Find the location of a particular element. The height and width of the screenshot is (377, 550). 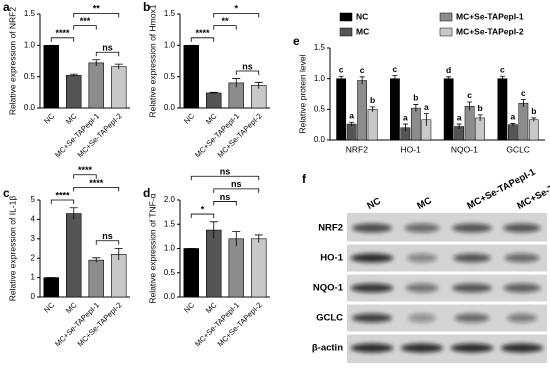

y-axis-label: Relative protein level is located at coordinates (302, 93).